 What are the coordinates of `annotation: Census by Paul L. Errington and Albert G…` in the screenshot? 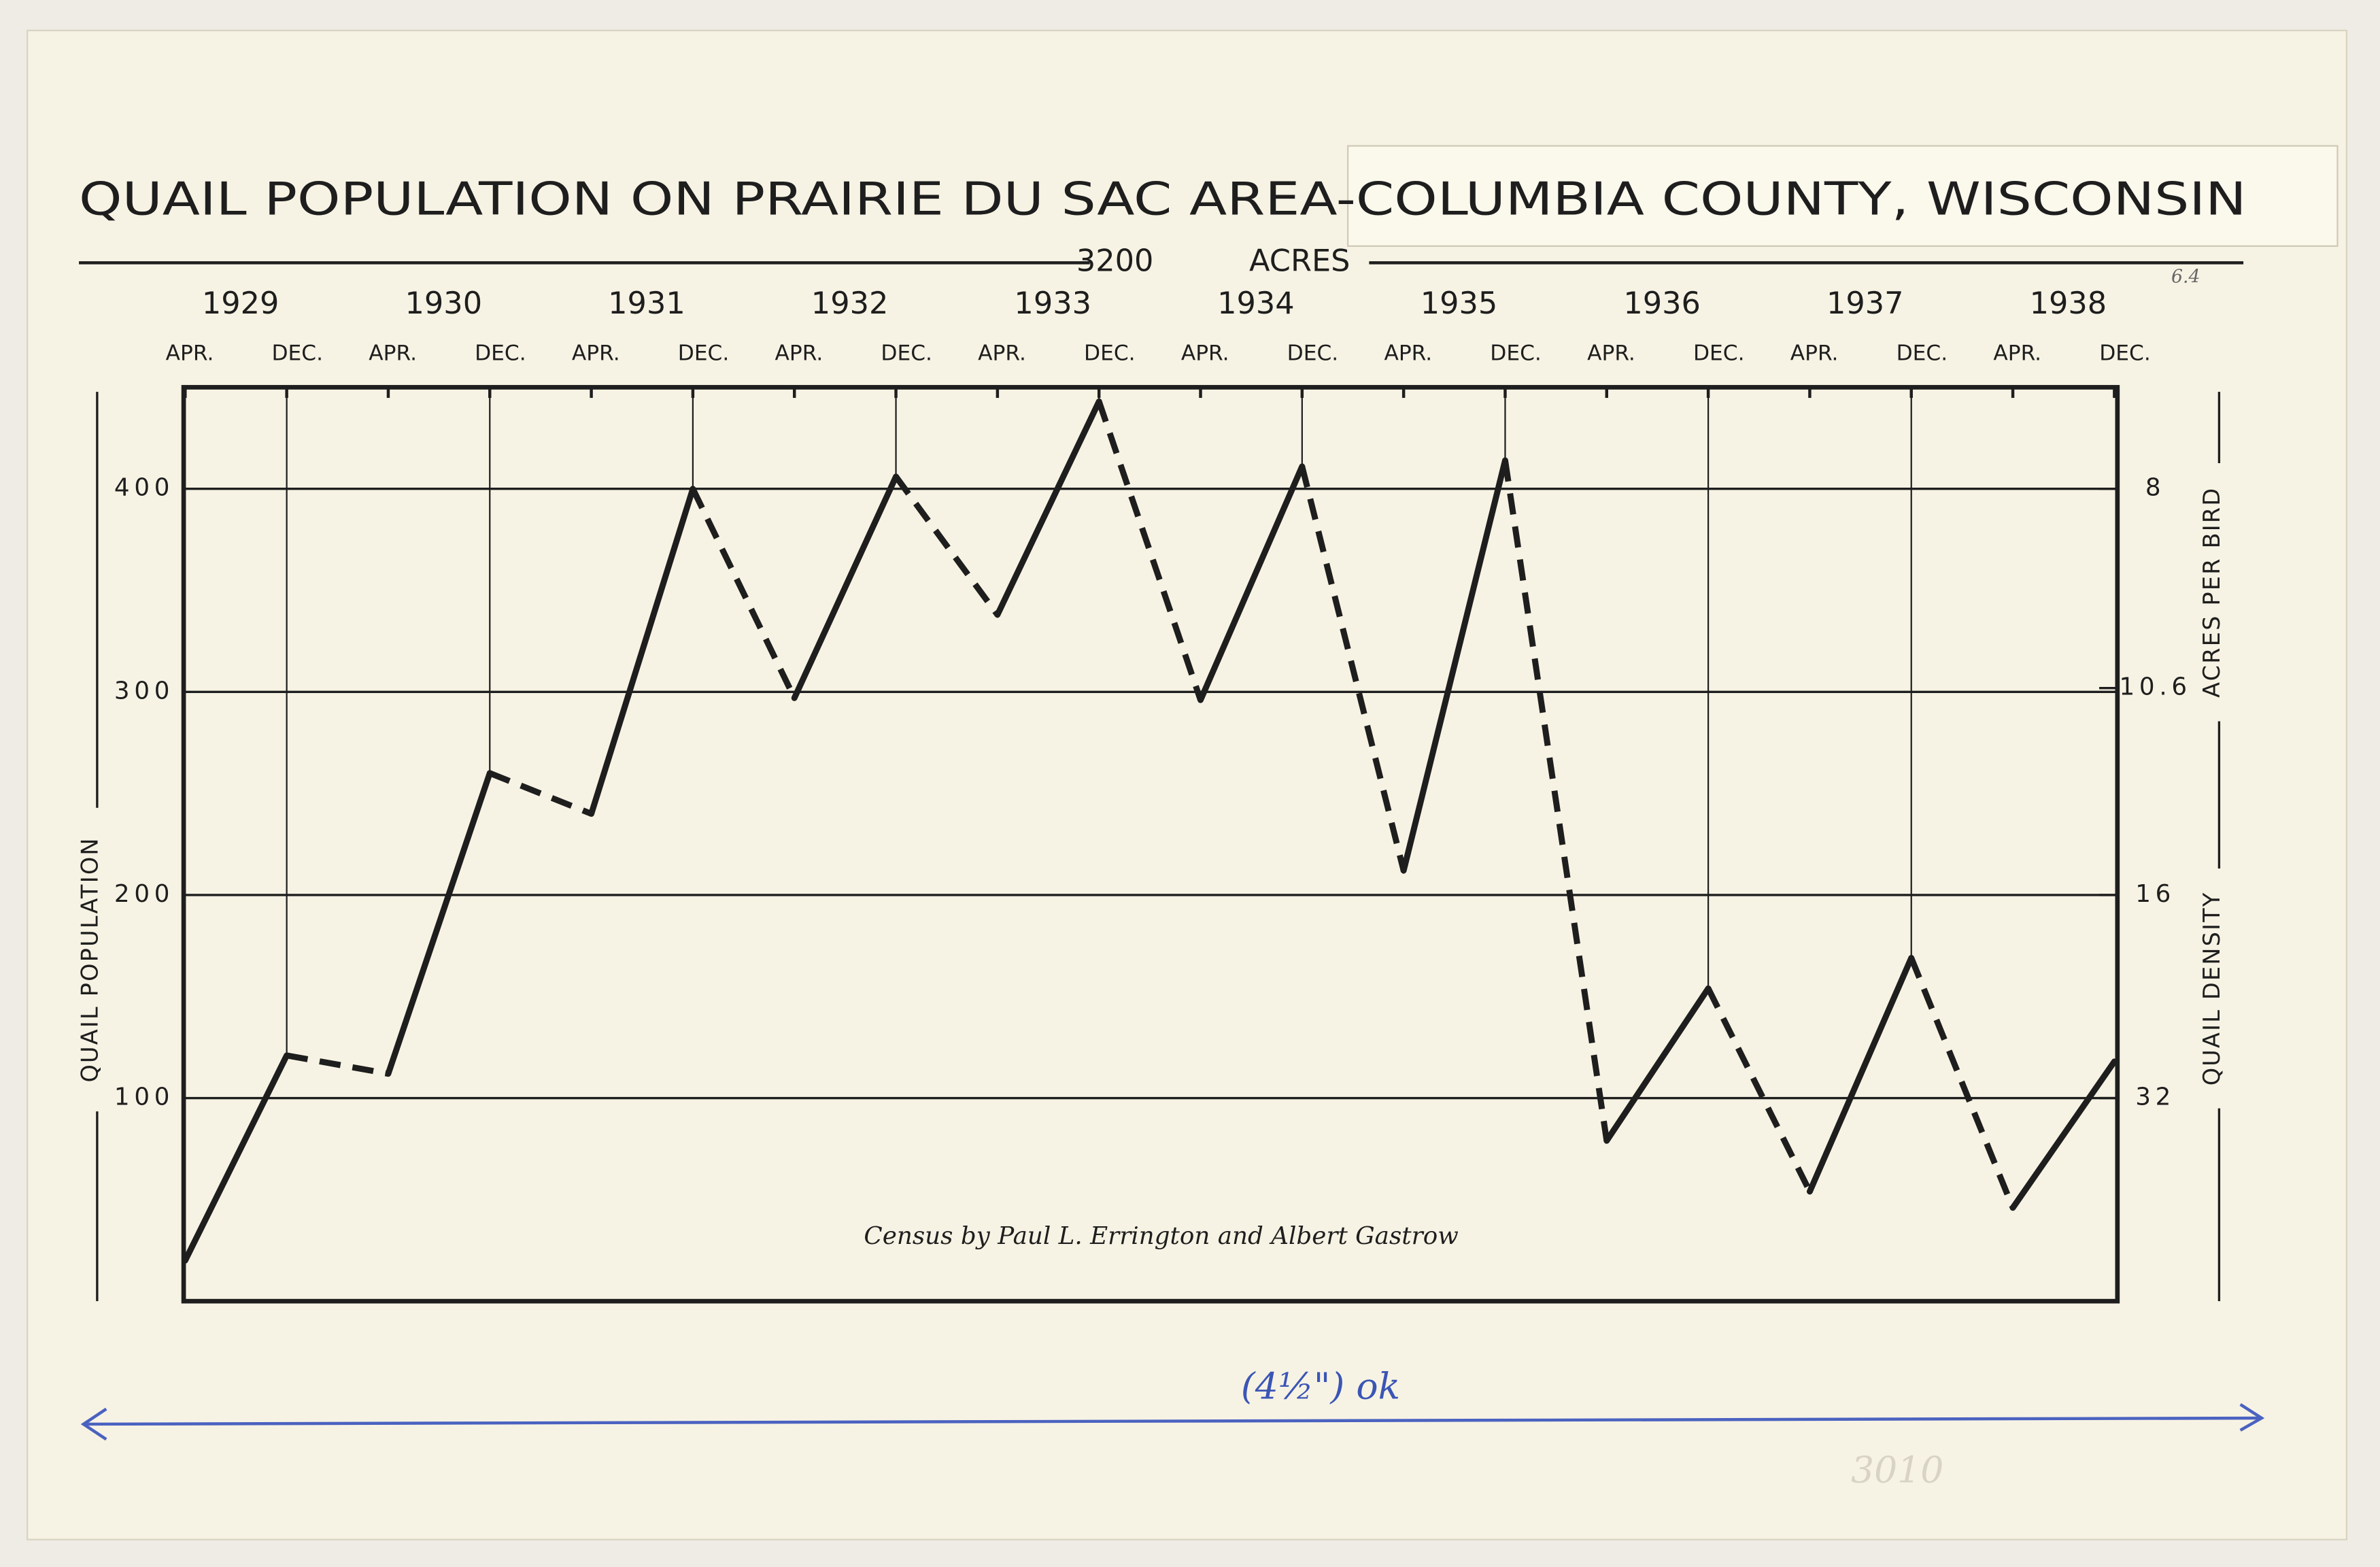 It's located at (1161, 1236).